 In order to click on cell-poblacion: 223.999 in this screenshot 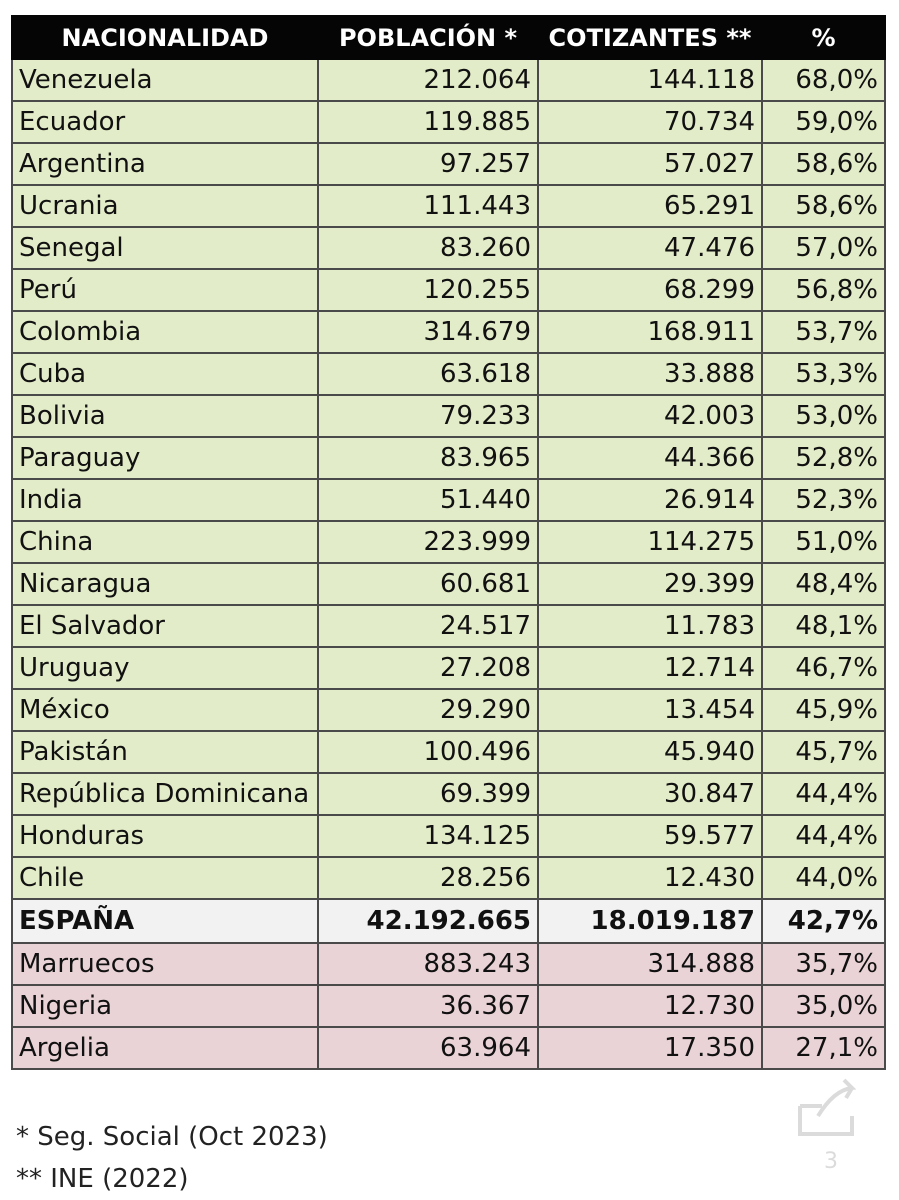, I will do `click(428, 542)`.